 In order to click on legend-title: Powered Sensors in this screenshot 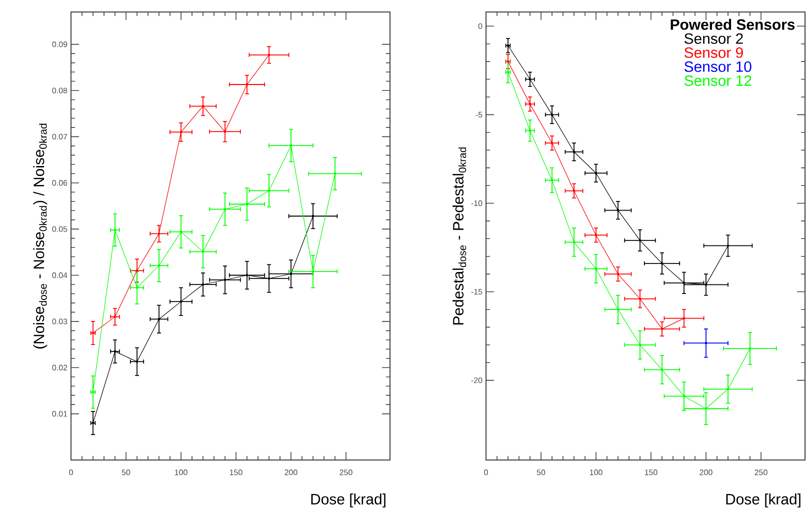, I will do `click(732, 24)`.